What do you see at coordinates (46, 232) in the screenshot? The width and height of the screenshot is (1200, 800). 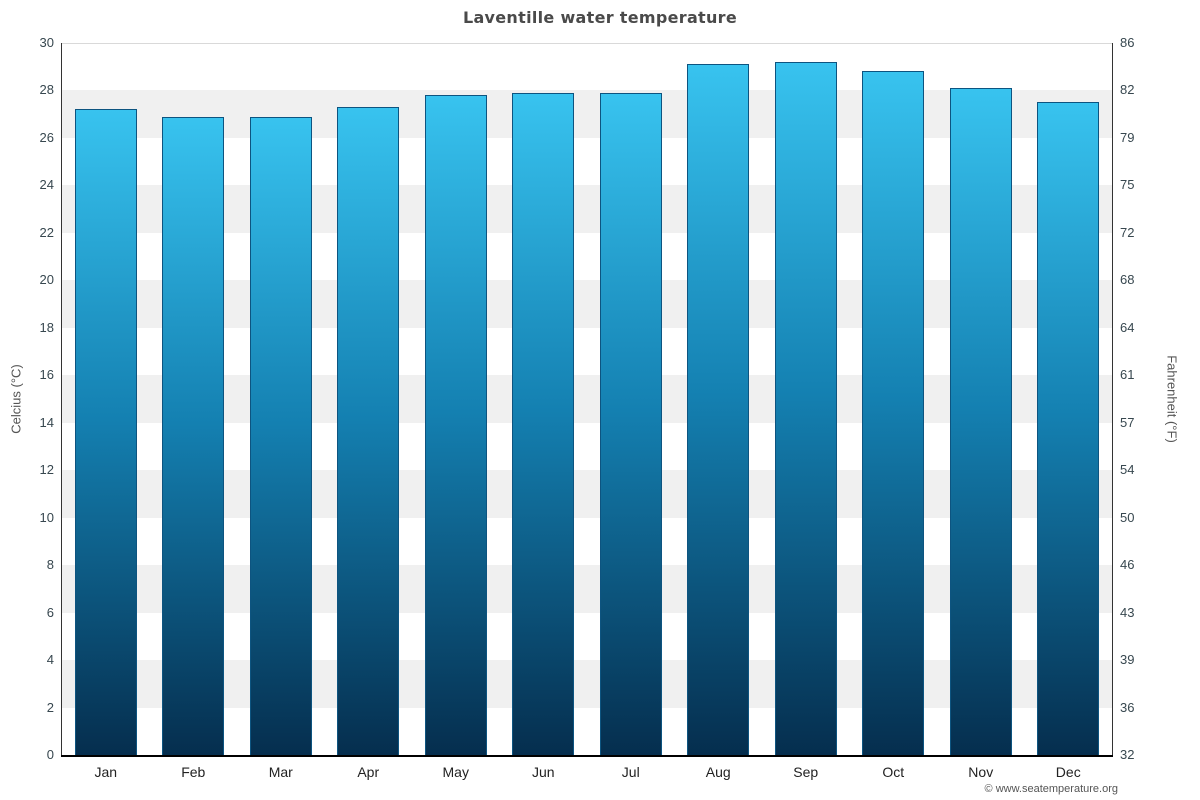 I see `y-tick-label-celsius: 22` at bounding box center [46, 232].